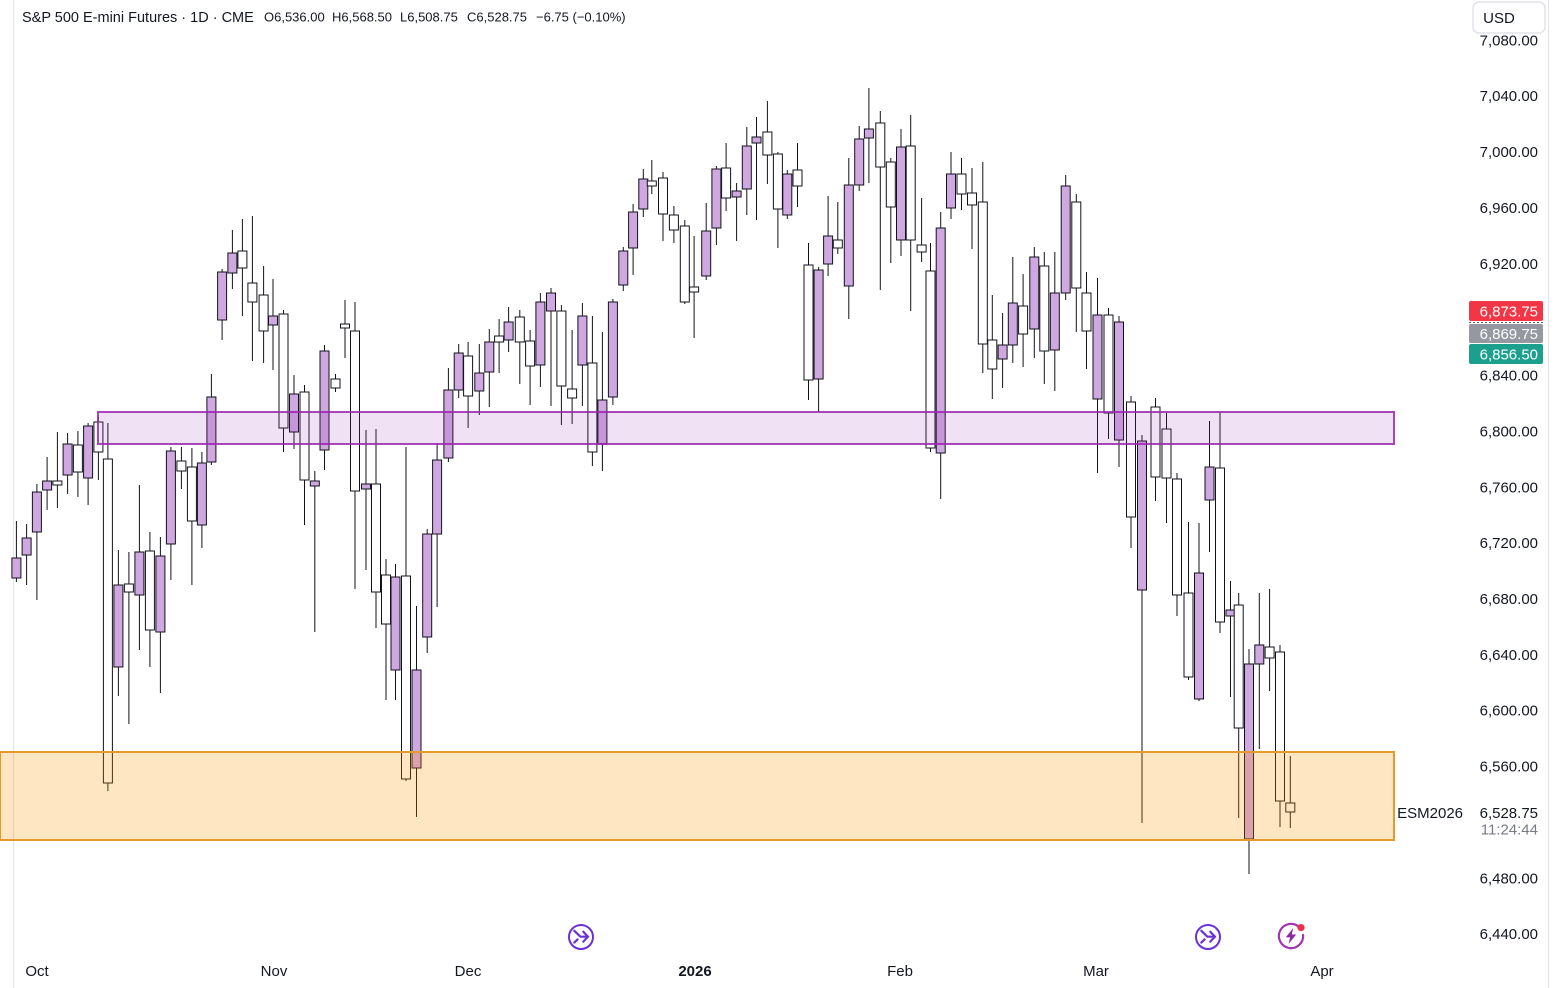  I want to click on svg-text: Mar, so click(1096, 971).